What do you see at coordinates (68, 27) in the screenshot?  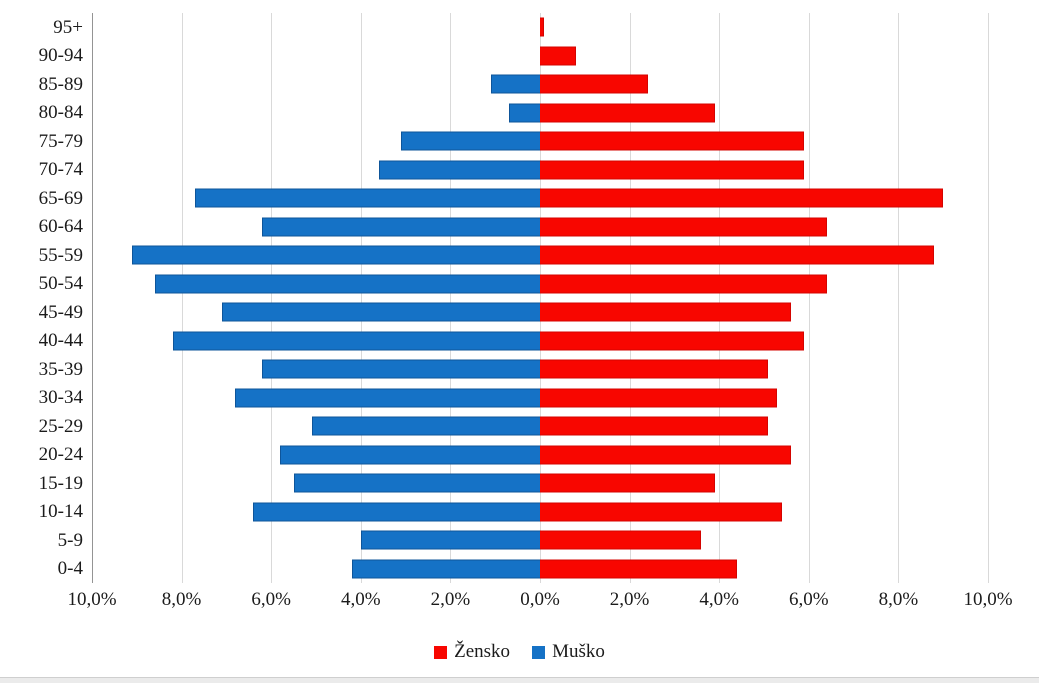 I see `age-label-95+: 95+` at bounding box center [68, 27].